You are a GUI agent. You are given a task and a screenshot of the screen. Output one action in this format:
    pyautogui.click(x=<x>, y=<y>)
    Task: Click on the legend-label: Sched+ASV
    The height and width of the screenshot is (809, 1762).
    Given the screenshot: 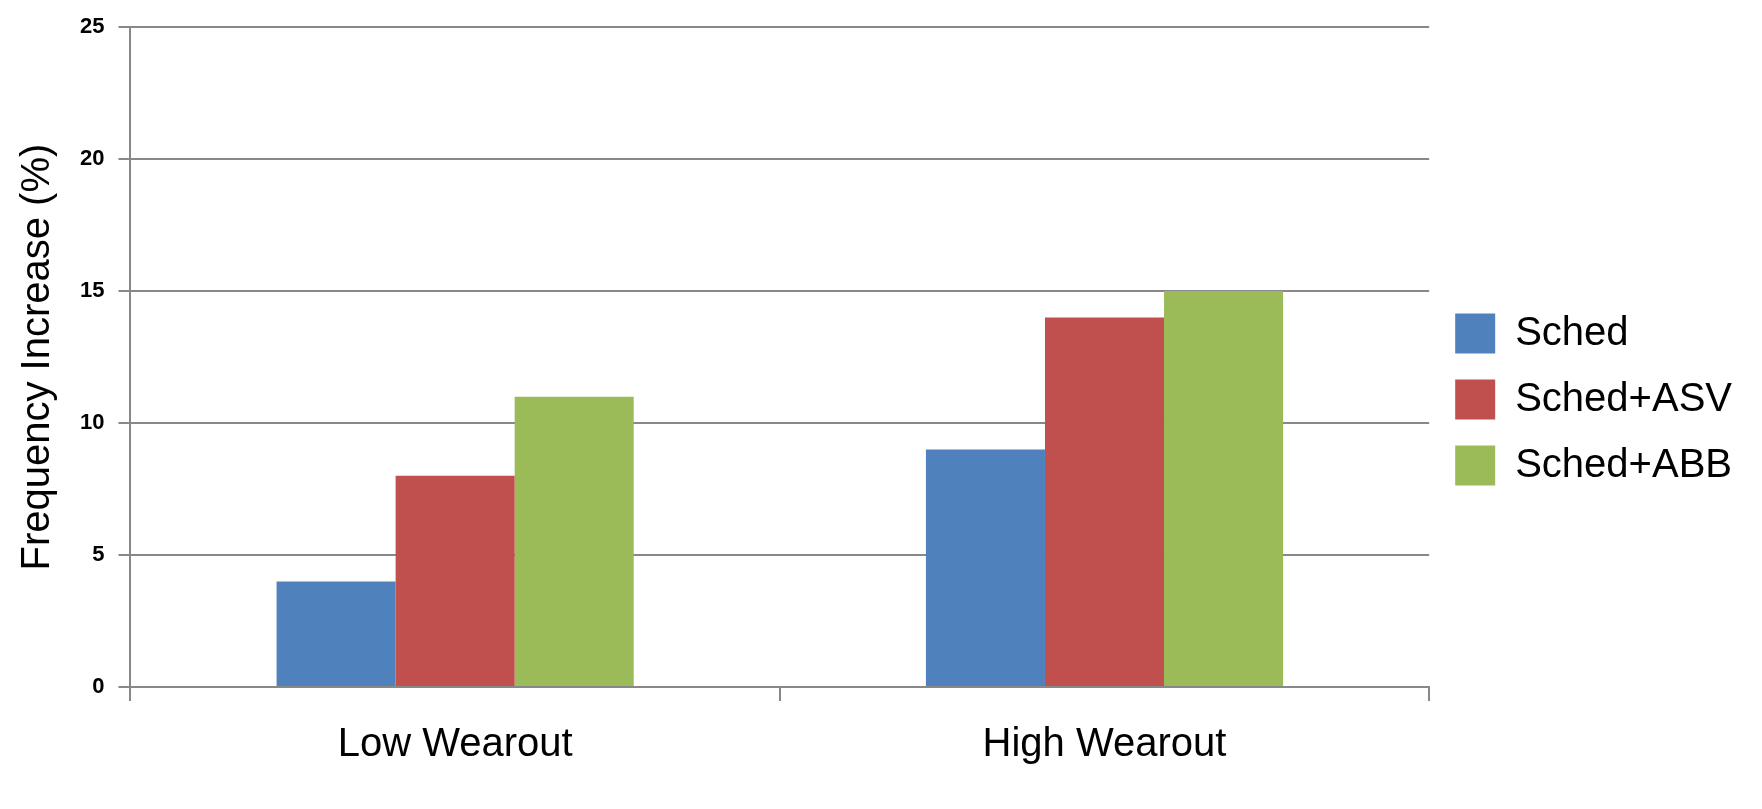 What is the action you would take?
    pyautogui.click(x=1624, y=396)
    